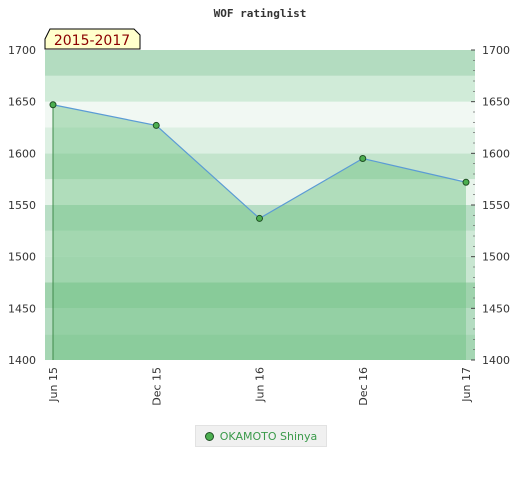 This screenshot has width=520, height=484. I want to click on x-tick-label: Dec 16, so click(363, 386).